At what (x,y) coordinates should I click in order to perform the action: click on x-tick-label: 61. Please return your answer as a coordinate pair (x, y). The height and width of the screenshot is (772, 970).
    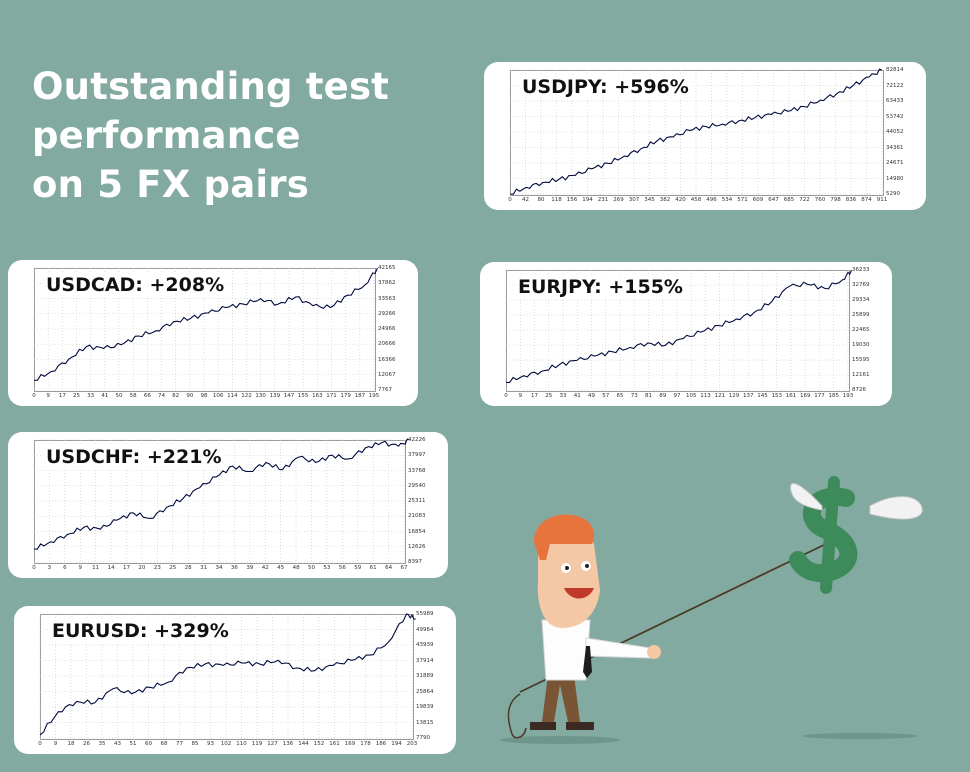
    Looking at the image, I should click on (373, 568).